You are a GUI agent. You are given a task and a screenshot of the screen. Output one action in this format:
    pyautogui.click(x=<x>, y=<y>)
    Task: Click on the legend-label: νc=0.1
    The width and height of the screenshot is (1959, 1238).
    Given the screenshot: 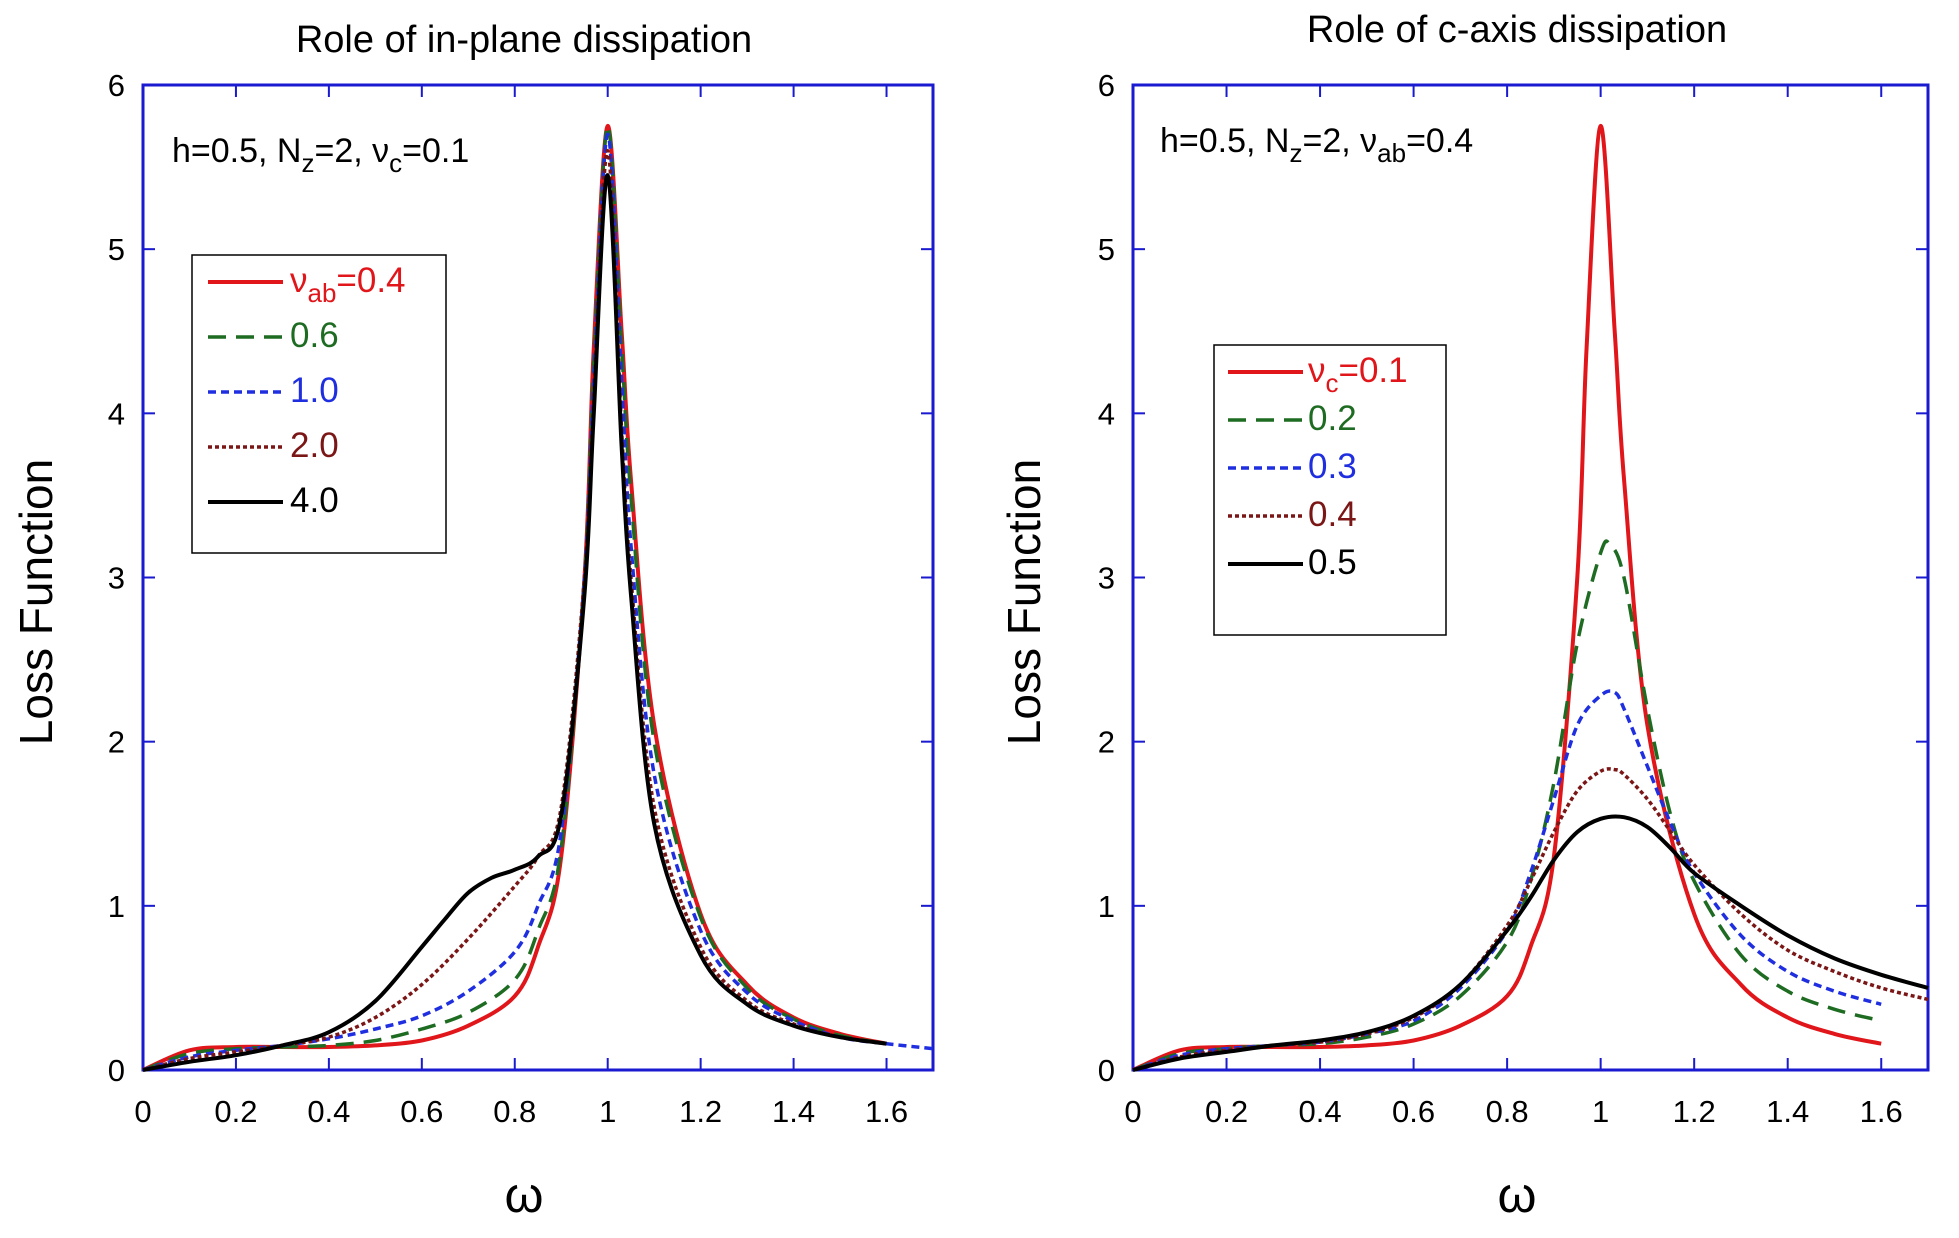 What is the action you would take?
    pyautogui.click(x=1358, y=374)
    